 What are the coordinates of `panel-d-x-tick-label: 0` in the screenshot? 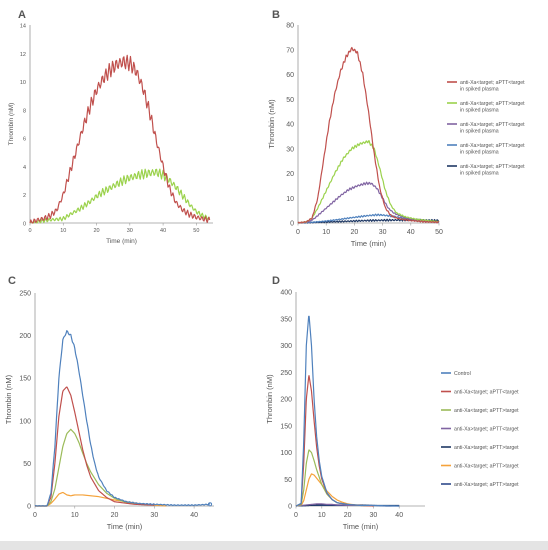 It's located at (296, 515).